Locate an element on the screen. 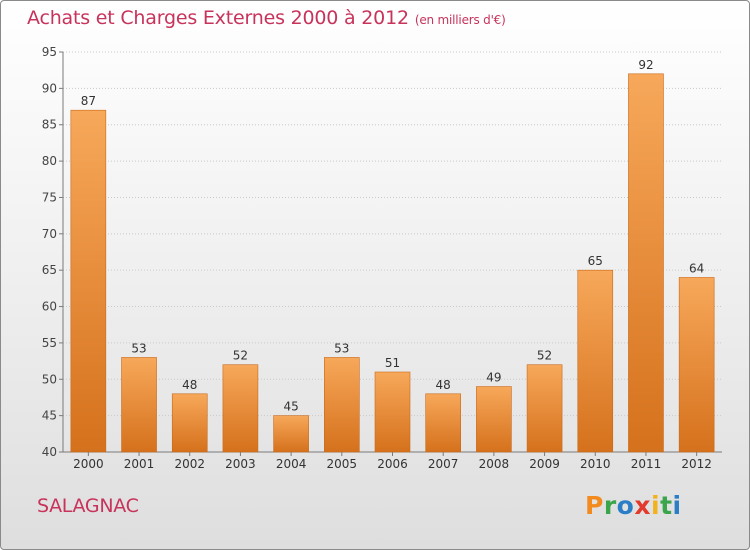 This screenshot has width=750, height=550. chart-subtitle: (en milliers d'€) is located at coordinates (460, 20).